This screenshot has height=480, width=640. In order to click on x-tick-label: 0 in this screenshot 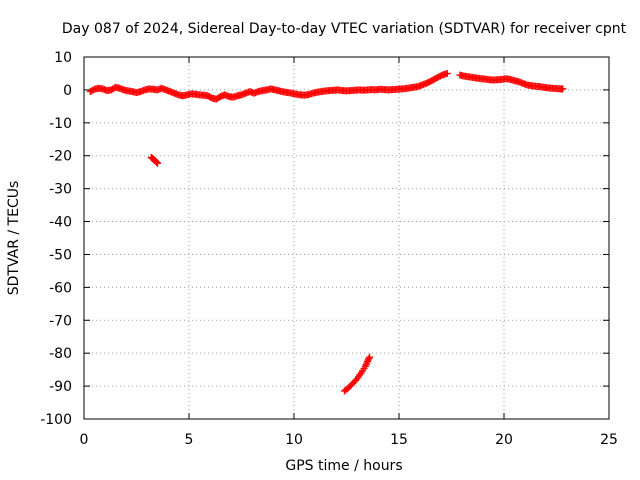, I will do `click(84, 440)`.